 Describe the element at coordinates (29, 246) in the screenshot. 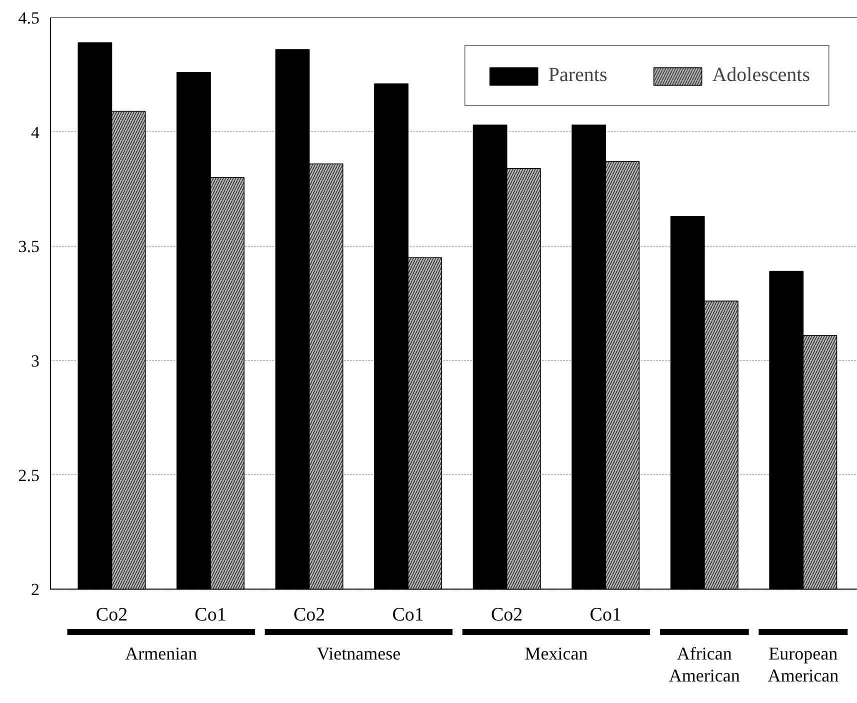

I see `y-tick-label: 3.5` at that location.